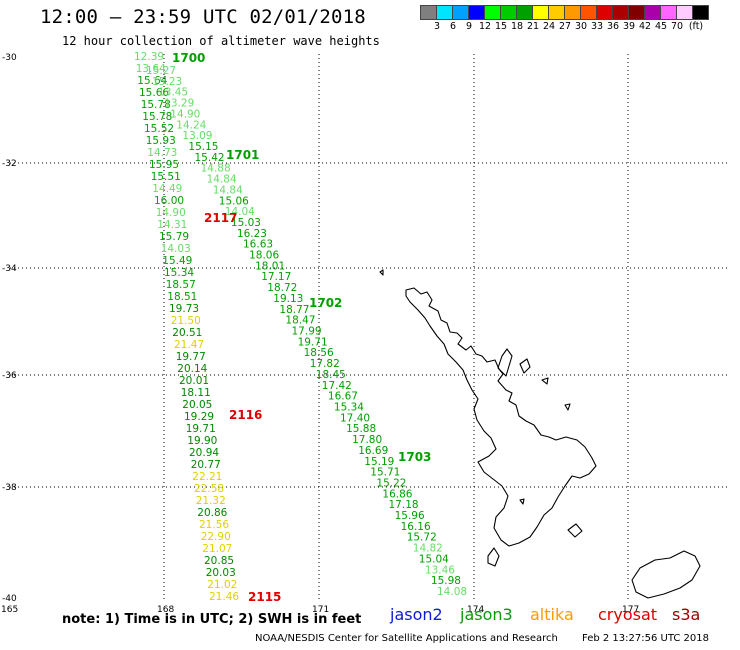 This screenshot has height=650, width=740. Describe the element at coordinates (414, 457) in the screenshot. I see `pass-time-label: 1703` at that location.